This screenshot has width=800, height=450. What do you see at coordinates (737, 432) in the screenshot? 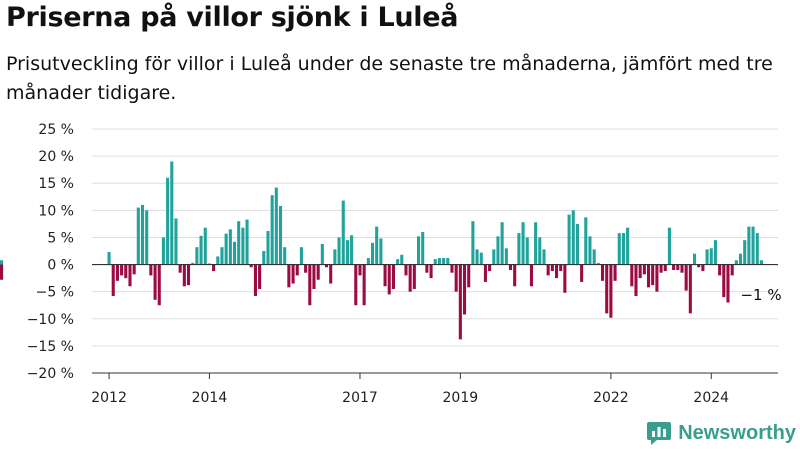
I see `brand-name: Newsworthy` at bounding box center [737, 432].